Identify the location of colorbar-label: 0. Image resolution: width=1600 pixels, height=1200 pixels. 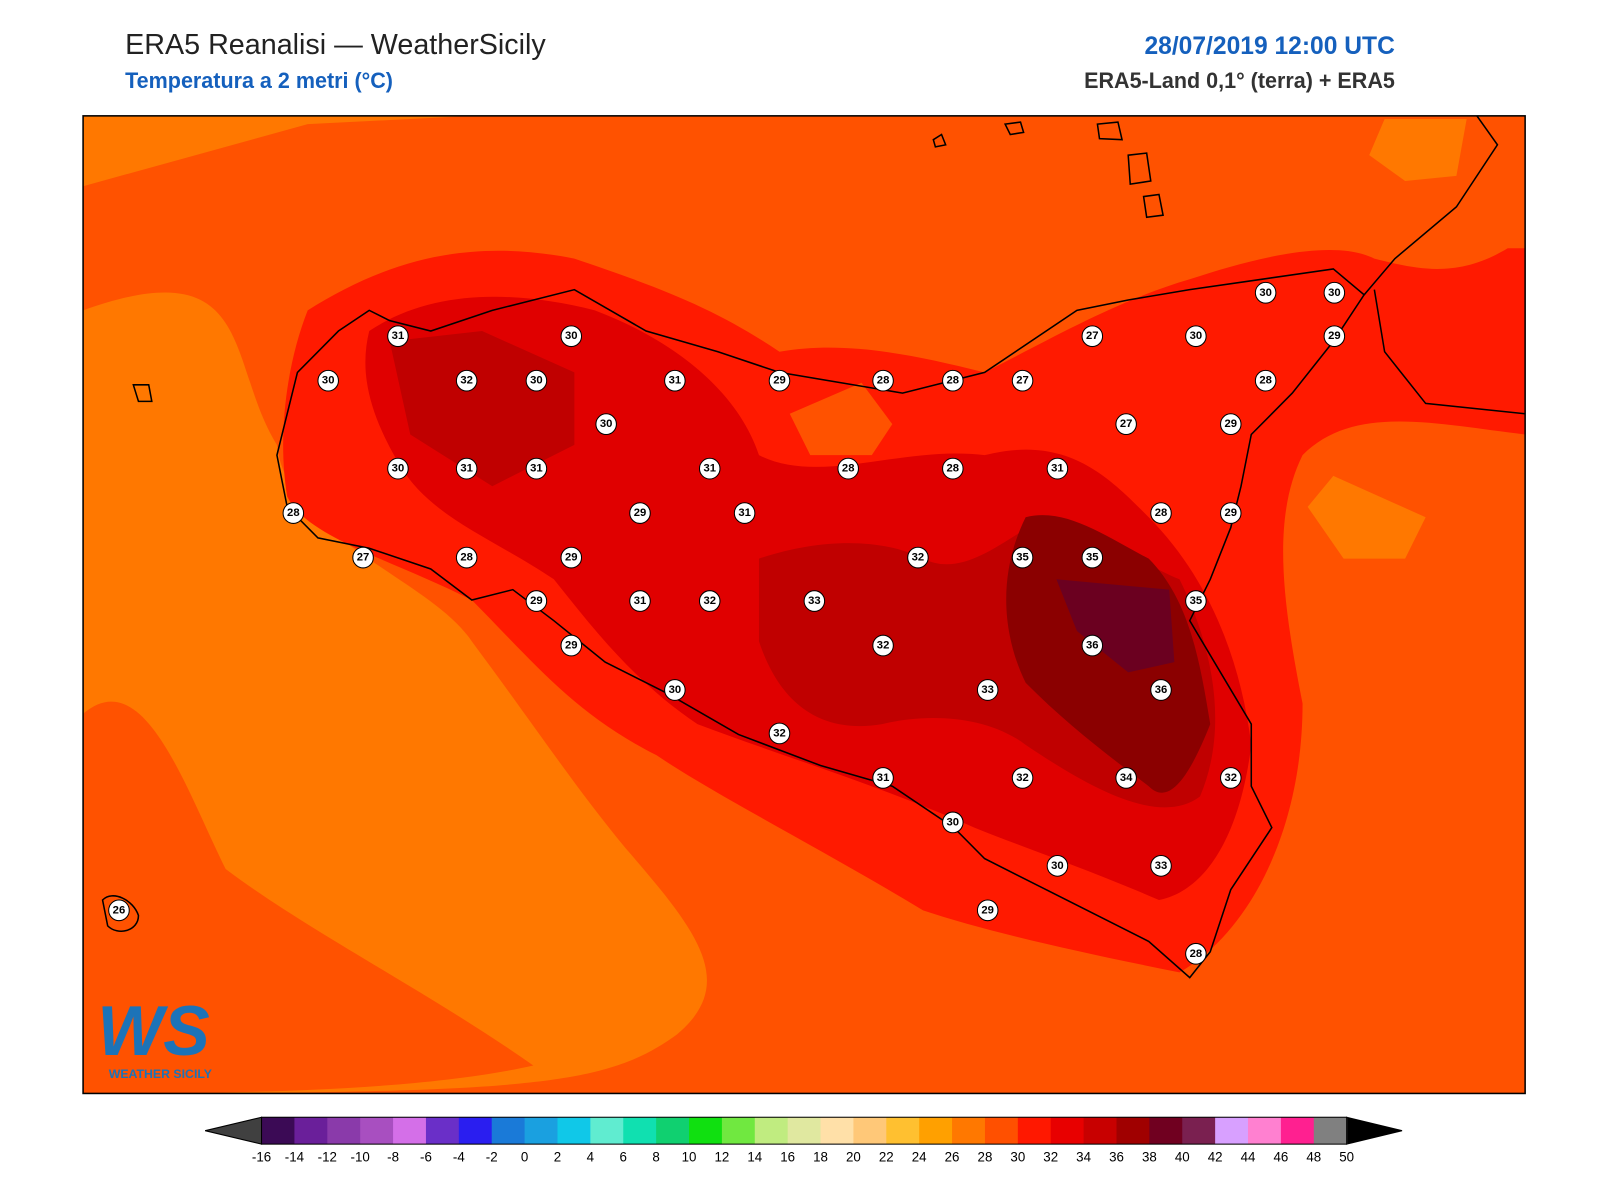
(524, 1157).